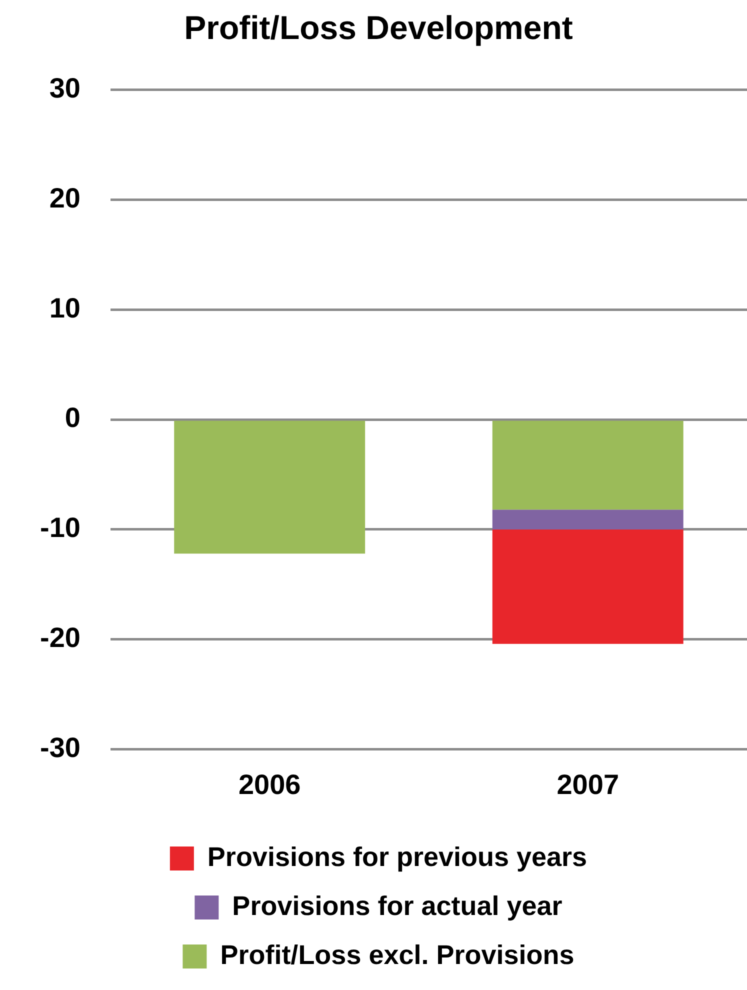  I want to click on y-tick-label: 30, so click(64, 88).